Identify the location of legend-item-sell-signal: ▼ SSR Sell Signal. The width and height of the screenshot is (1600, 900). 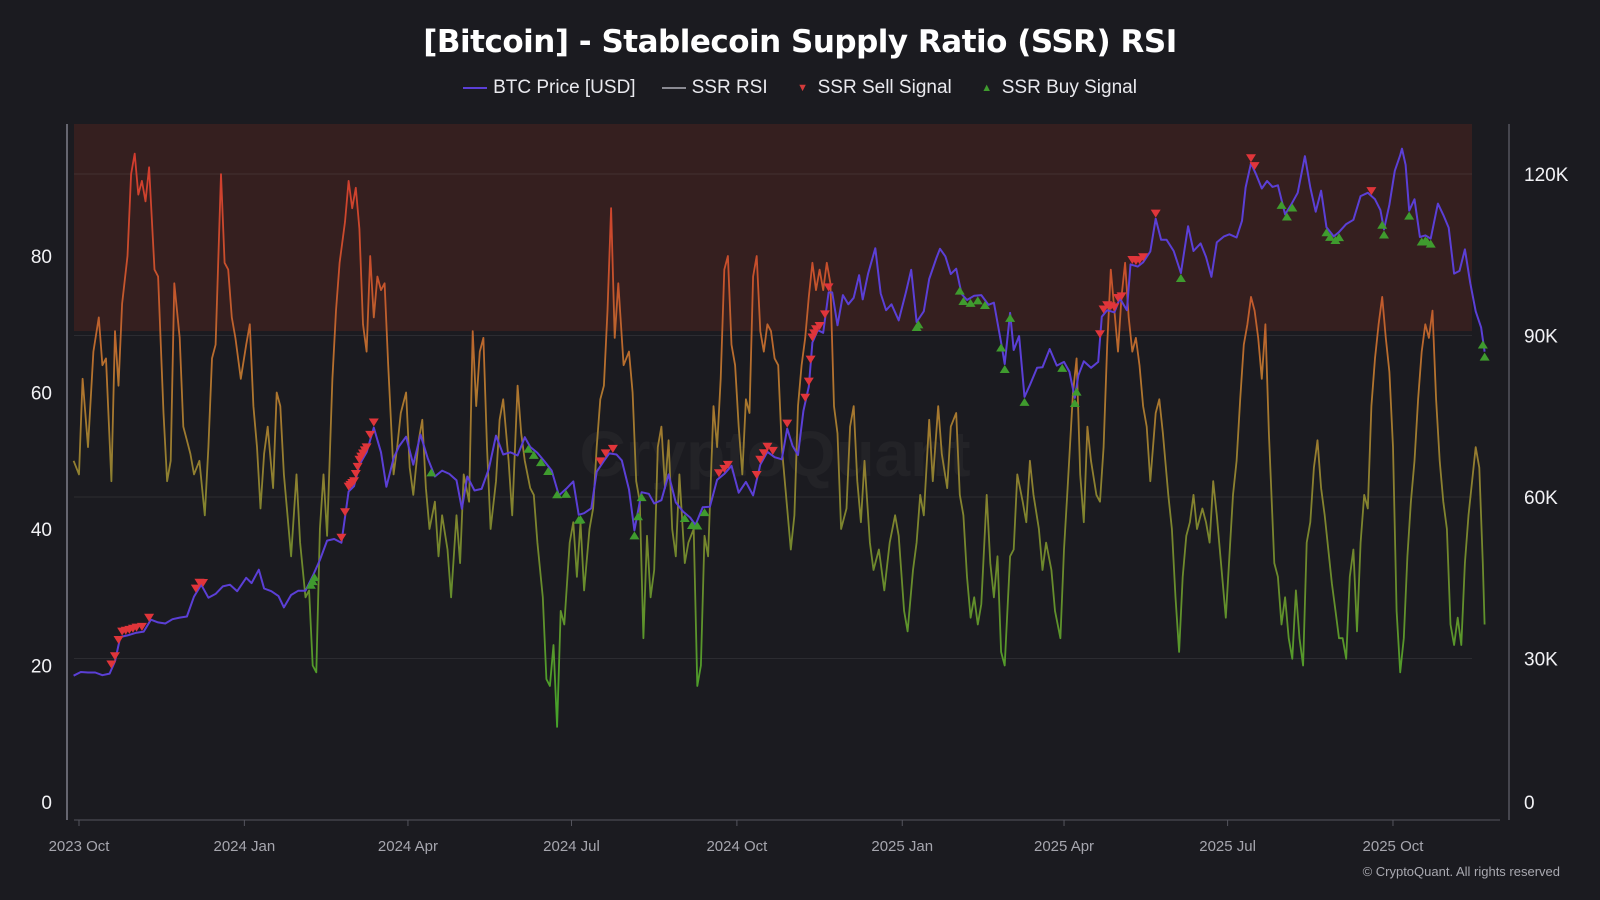
(873, 88).